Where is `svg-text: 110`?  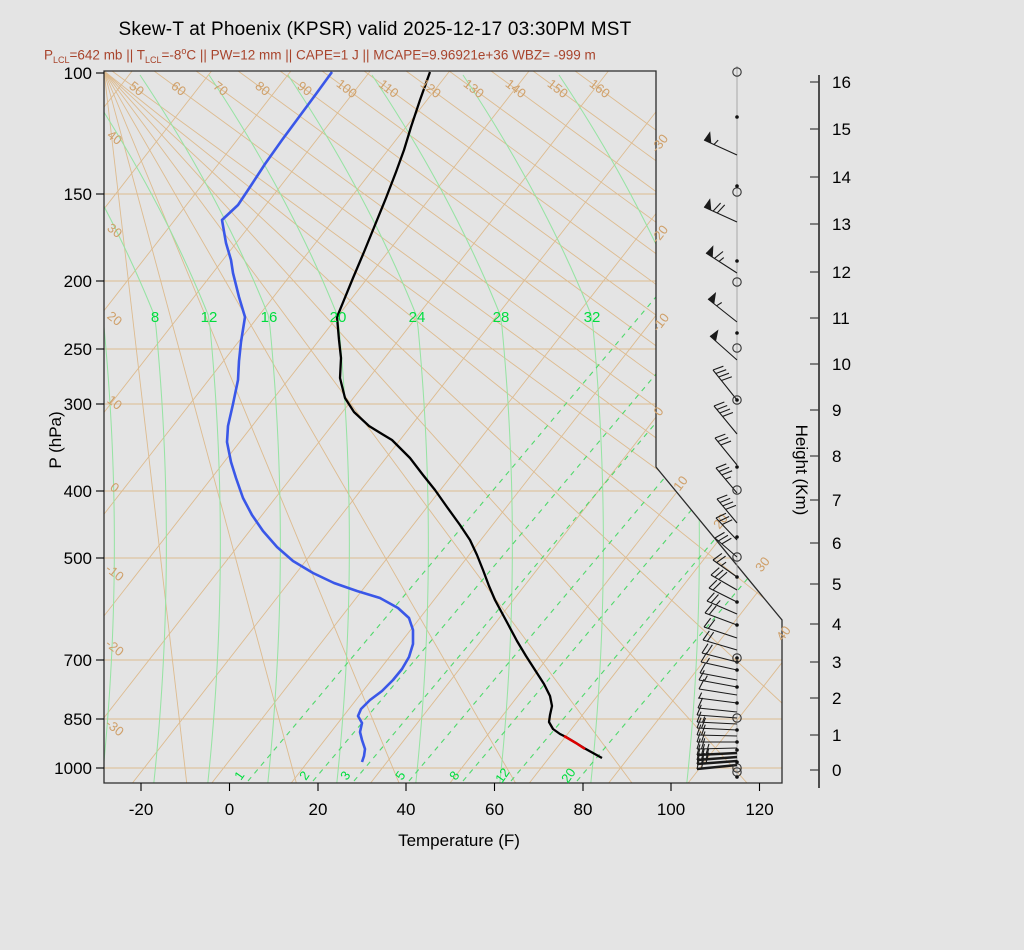
svg-text: 110 is located at coordinates (389, 88).